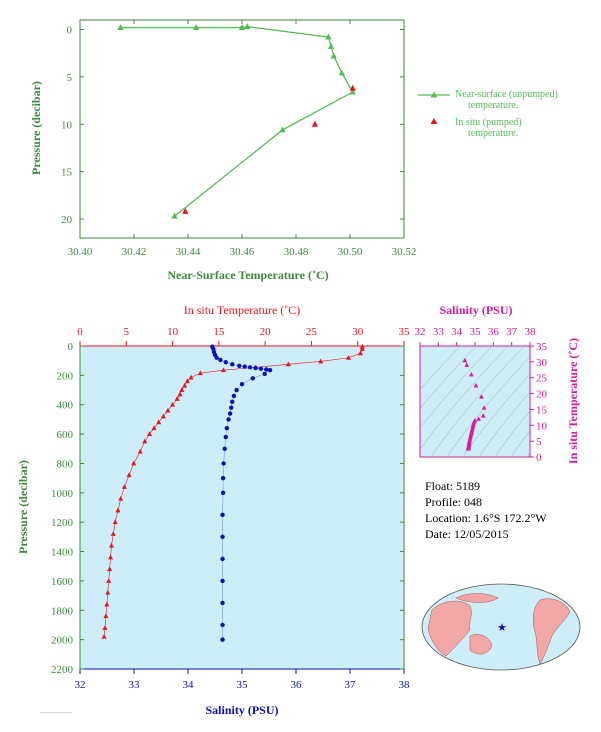 The width and height of the screenshot is (601, 732). I want to click on chart1-xlabel: Near-Surface Temperature (˚C), so click(247, 275).